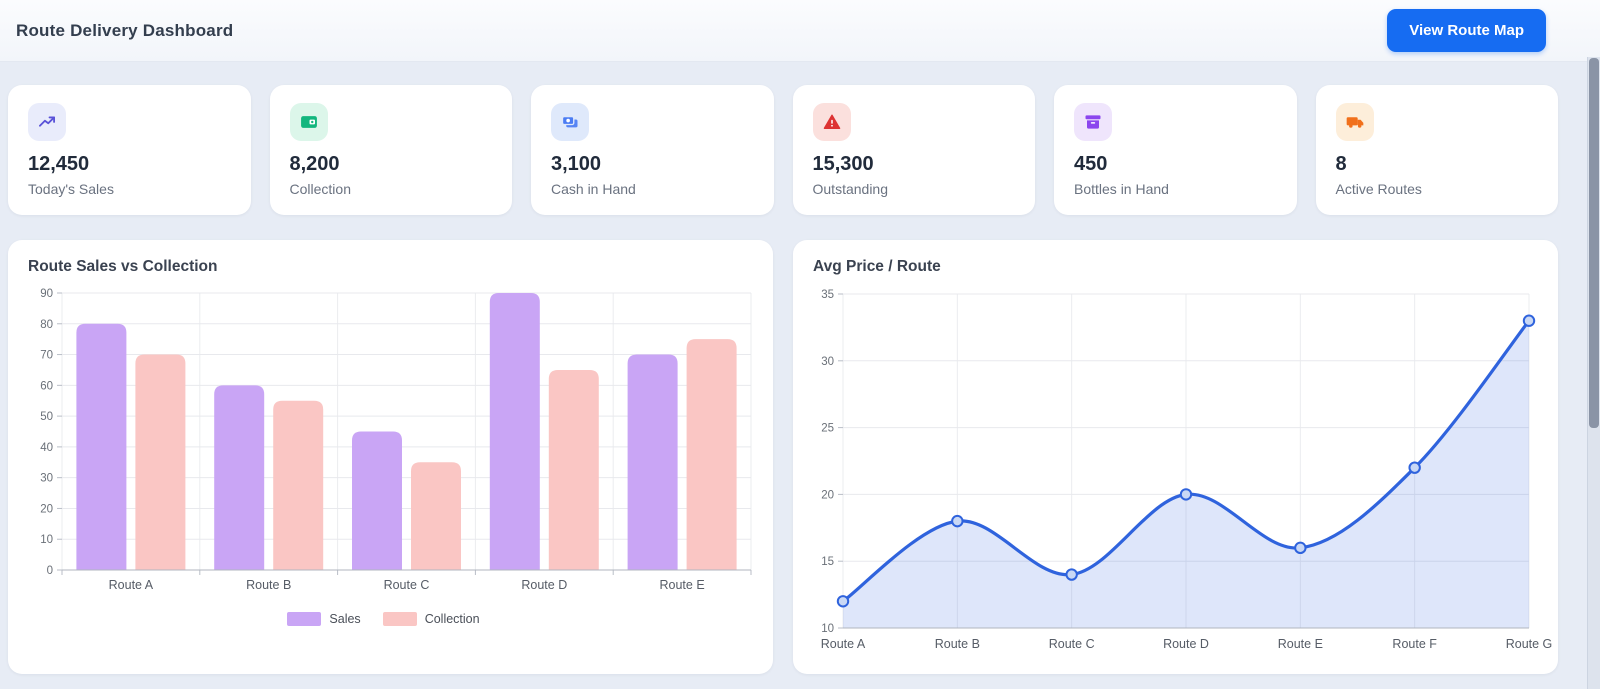 The width and height of the screenshot is (1600, 689). Describe the element at coordinates (827, 562) in the screenshot. I see `y-axis-label: 15` at that location.